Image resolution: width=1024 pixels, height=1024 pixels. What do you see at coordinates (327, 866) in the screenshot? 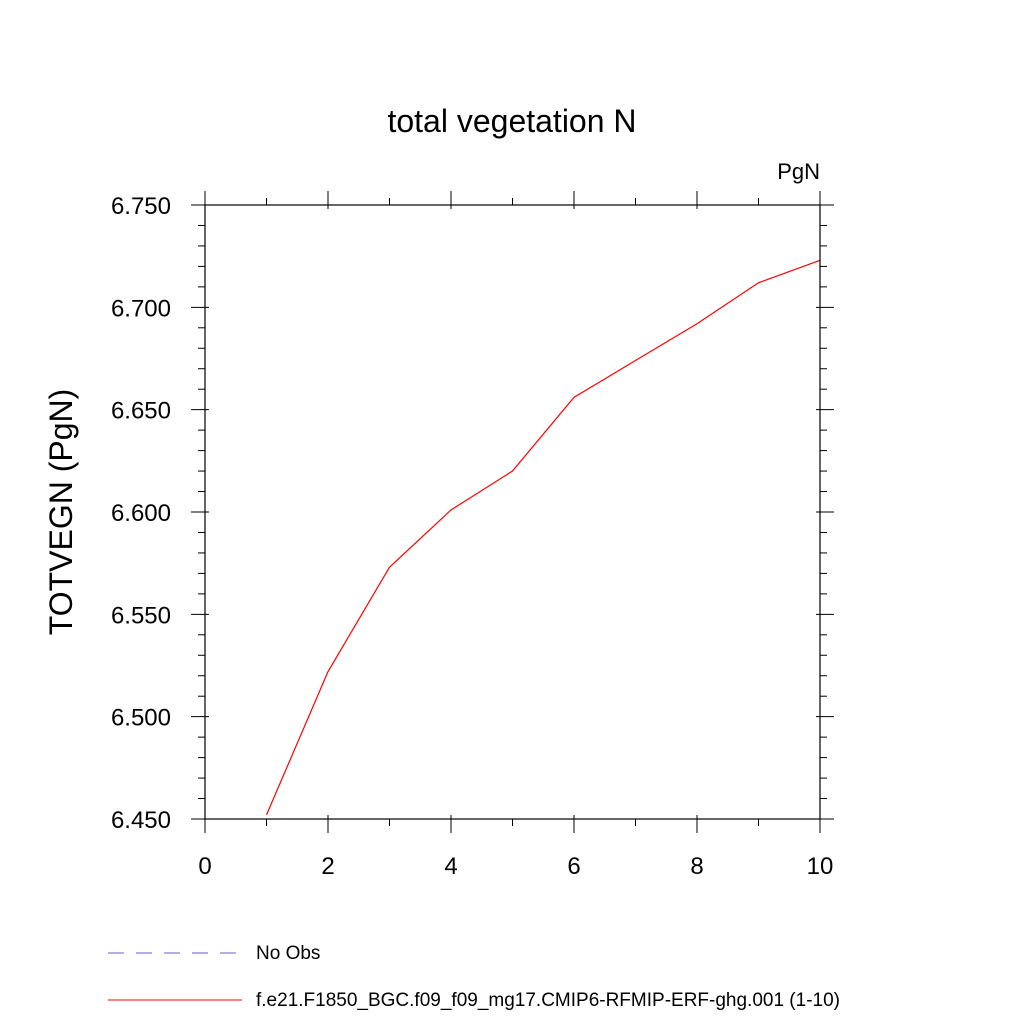
I see `x-tick-label: 2` at bounding box center [327, 866].